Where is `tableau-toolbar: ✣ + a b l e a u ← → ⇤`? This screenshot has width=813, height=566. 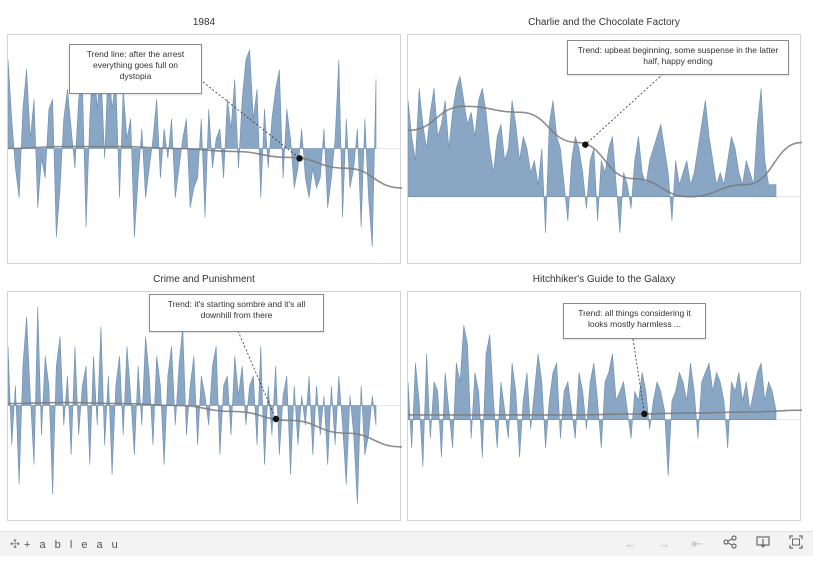 tableau-toolbar: ✣ + a b l e a u ← → ⇤ is located at coordinates (406, 543).